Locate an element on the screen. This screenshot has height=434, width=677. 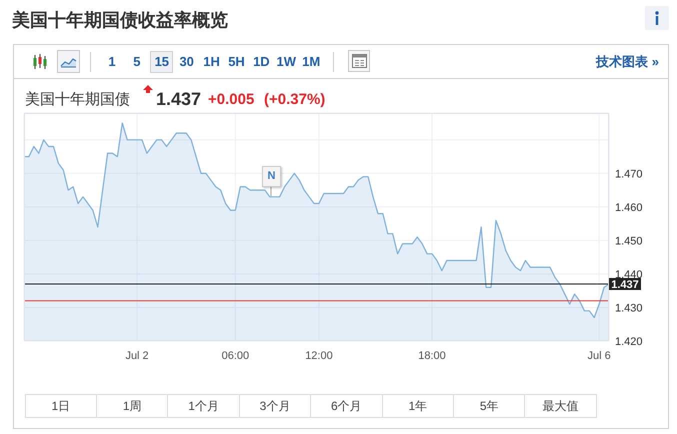
text: 1.437 is located at coordinates (179, 99).